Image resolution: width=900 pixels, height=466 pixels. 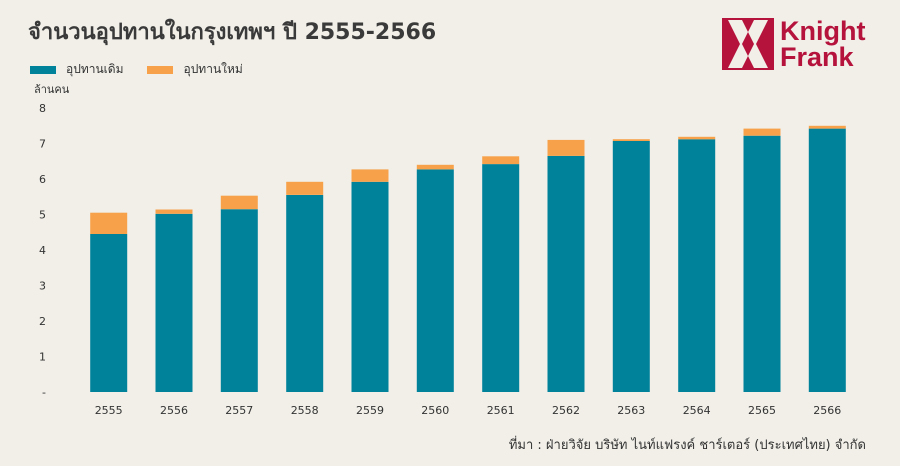 I want to click on y-tick-label: 6, so click(x=42, y=179).